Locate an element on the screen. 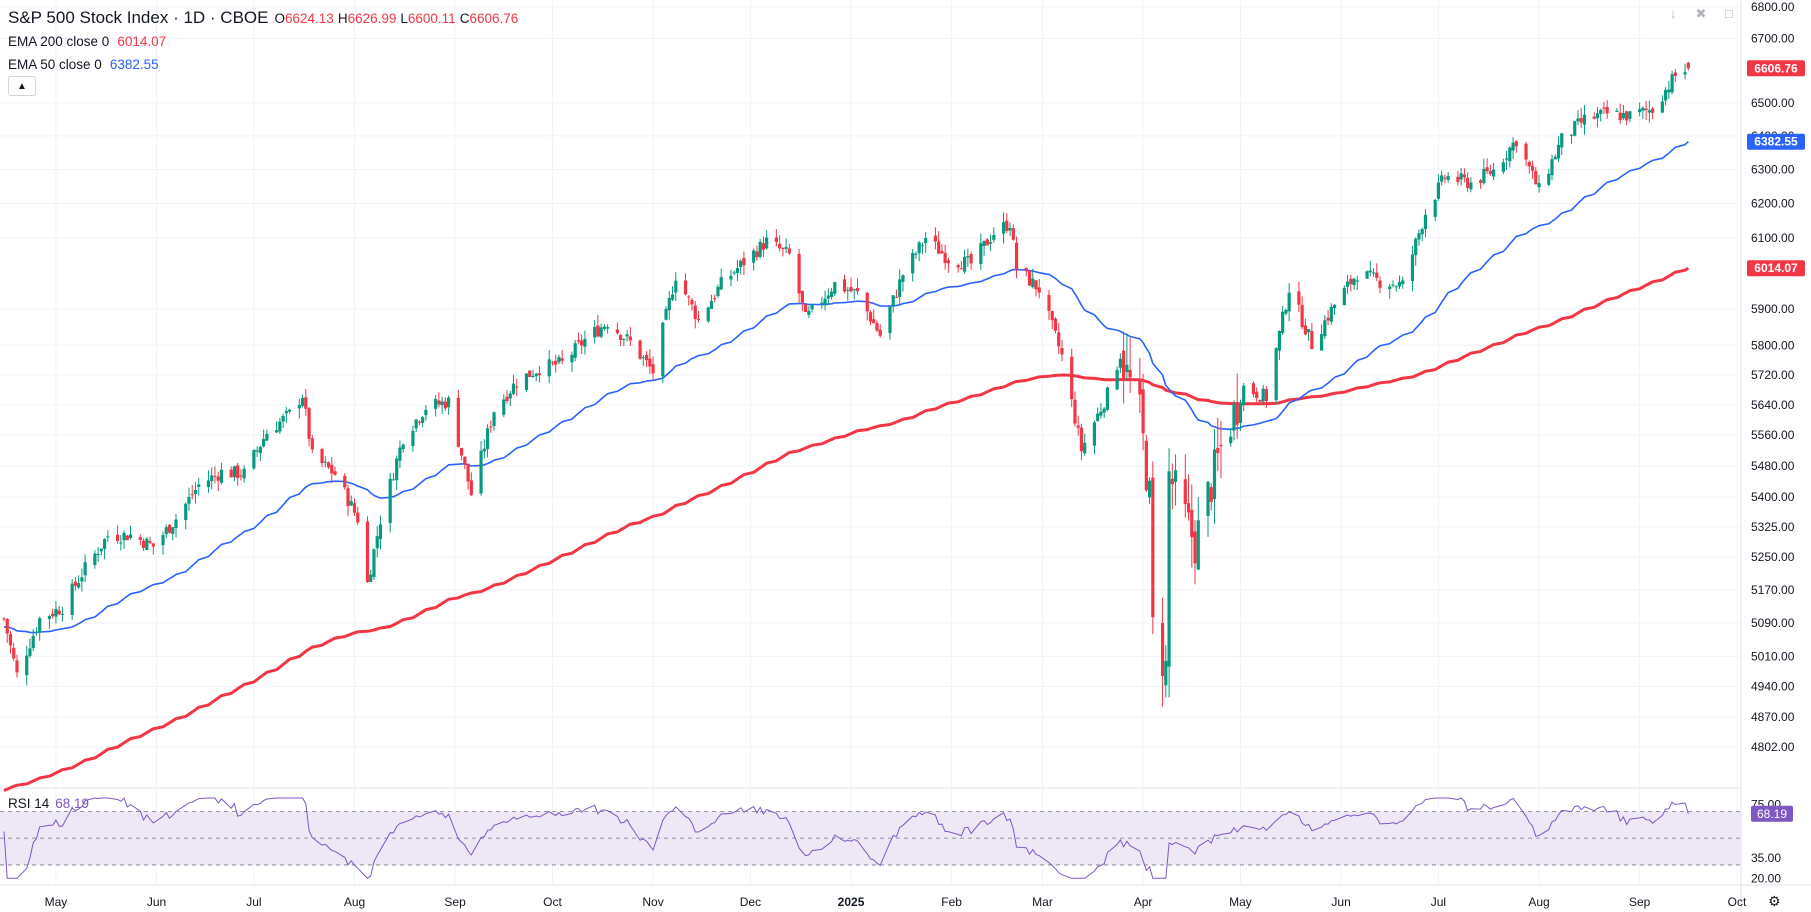 This screenshot has height=912, width=1811. rsi-tick-label: 35.00 is located at coordinates (1766, 858).